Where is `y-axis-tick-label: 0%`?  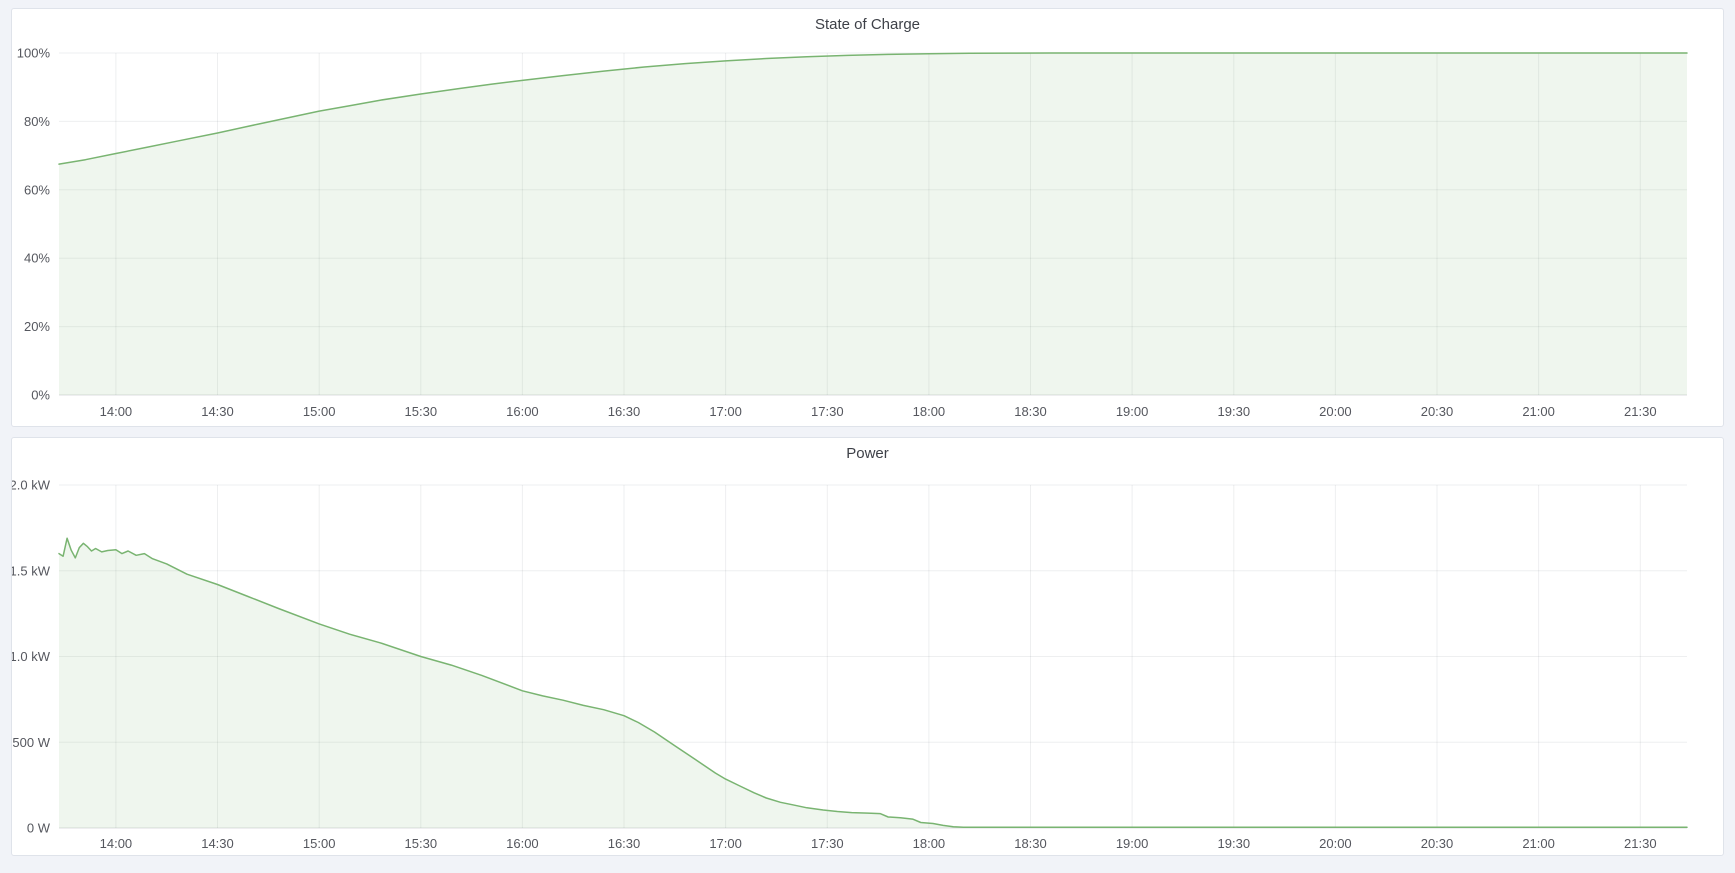
y-axis-tick-label: 0% is located at coordinates (40, 395).